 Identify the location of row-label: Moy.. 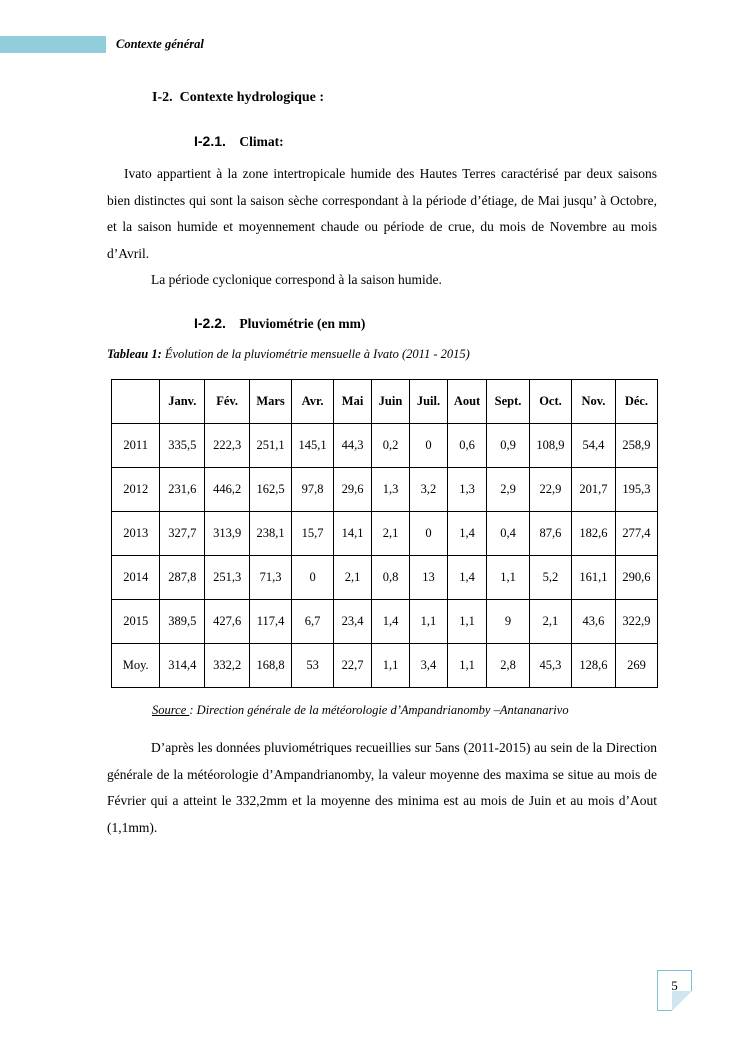
(135, 665).